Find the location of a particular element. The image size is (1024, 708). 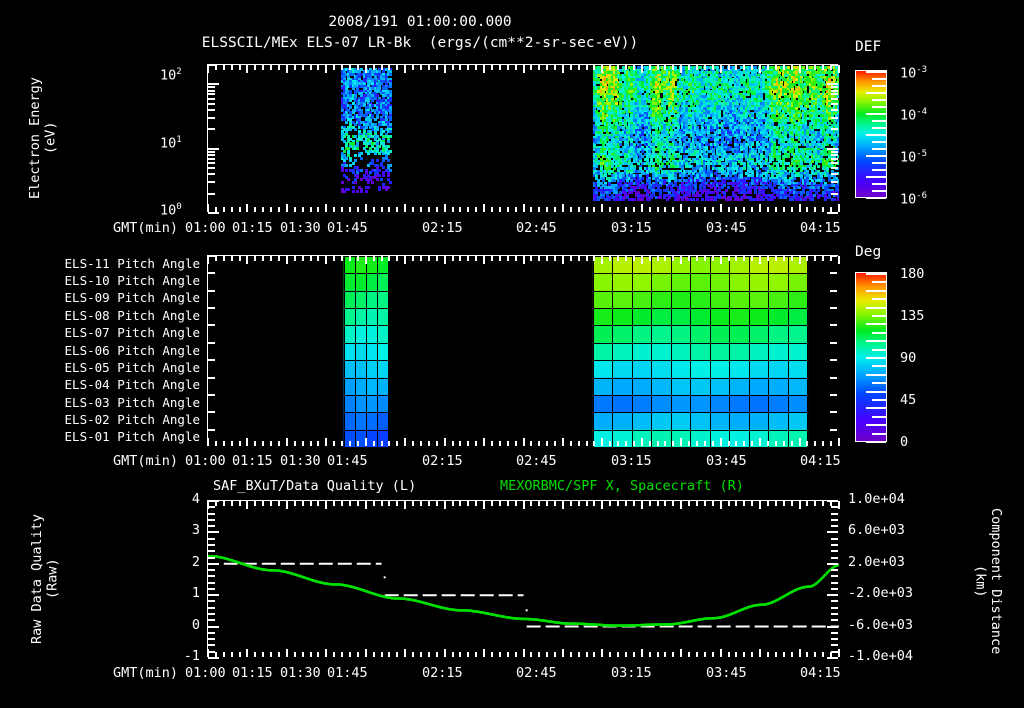

spectrogram-canvas is located at coordinates (523, 139).